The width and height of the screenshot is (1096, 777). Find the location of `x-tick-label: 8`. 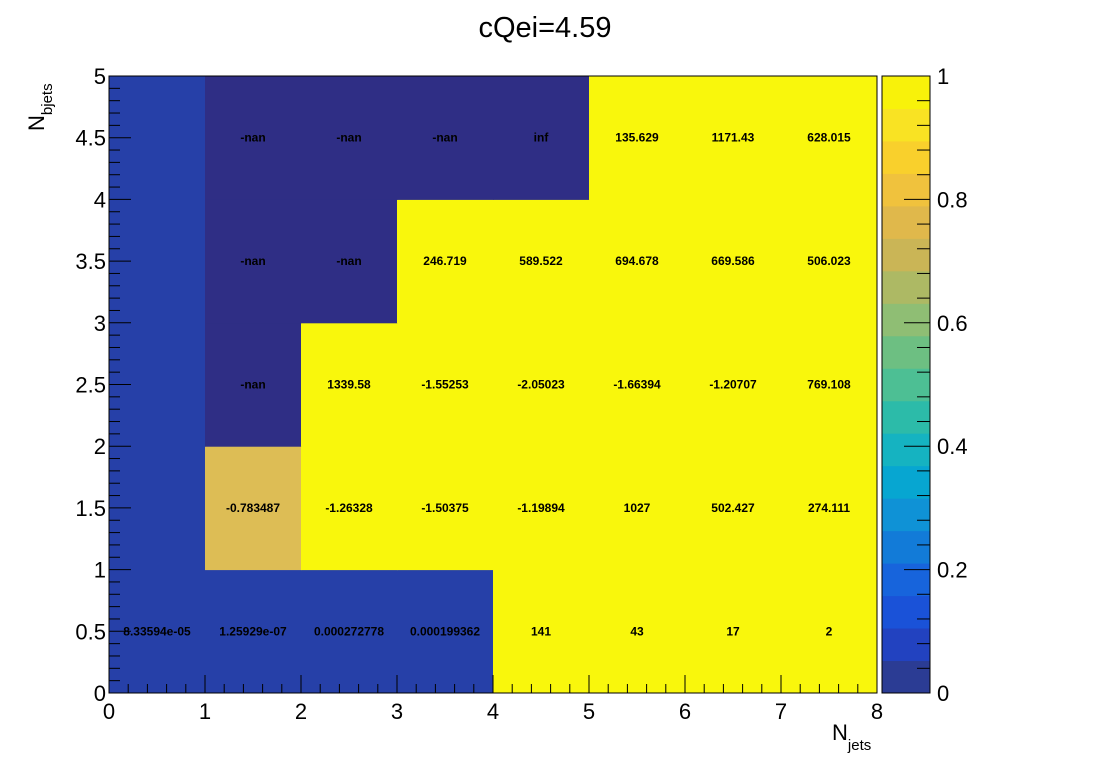

x-tick-label: 8 is located at coordinates (877, 711).